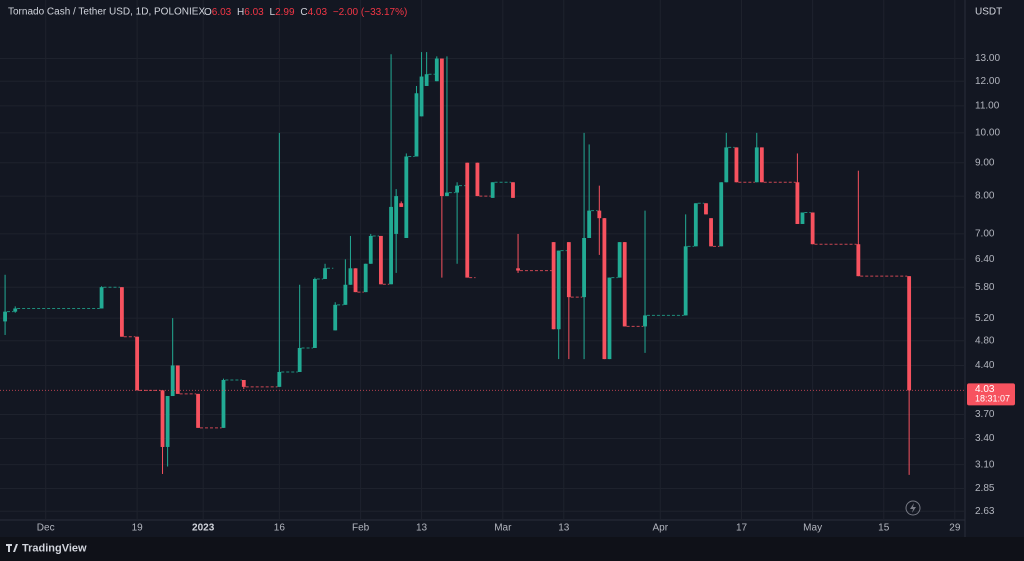  What do you see at coordinates (985, 259) in the screenshot?
I see `y-tick-label: 6.40` at bounding box center [985, 259].